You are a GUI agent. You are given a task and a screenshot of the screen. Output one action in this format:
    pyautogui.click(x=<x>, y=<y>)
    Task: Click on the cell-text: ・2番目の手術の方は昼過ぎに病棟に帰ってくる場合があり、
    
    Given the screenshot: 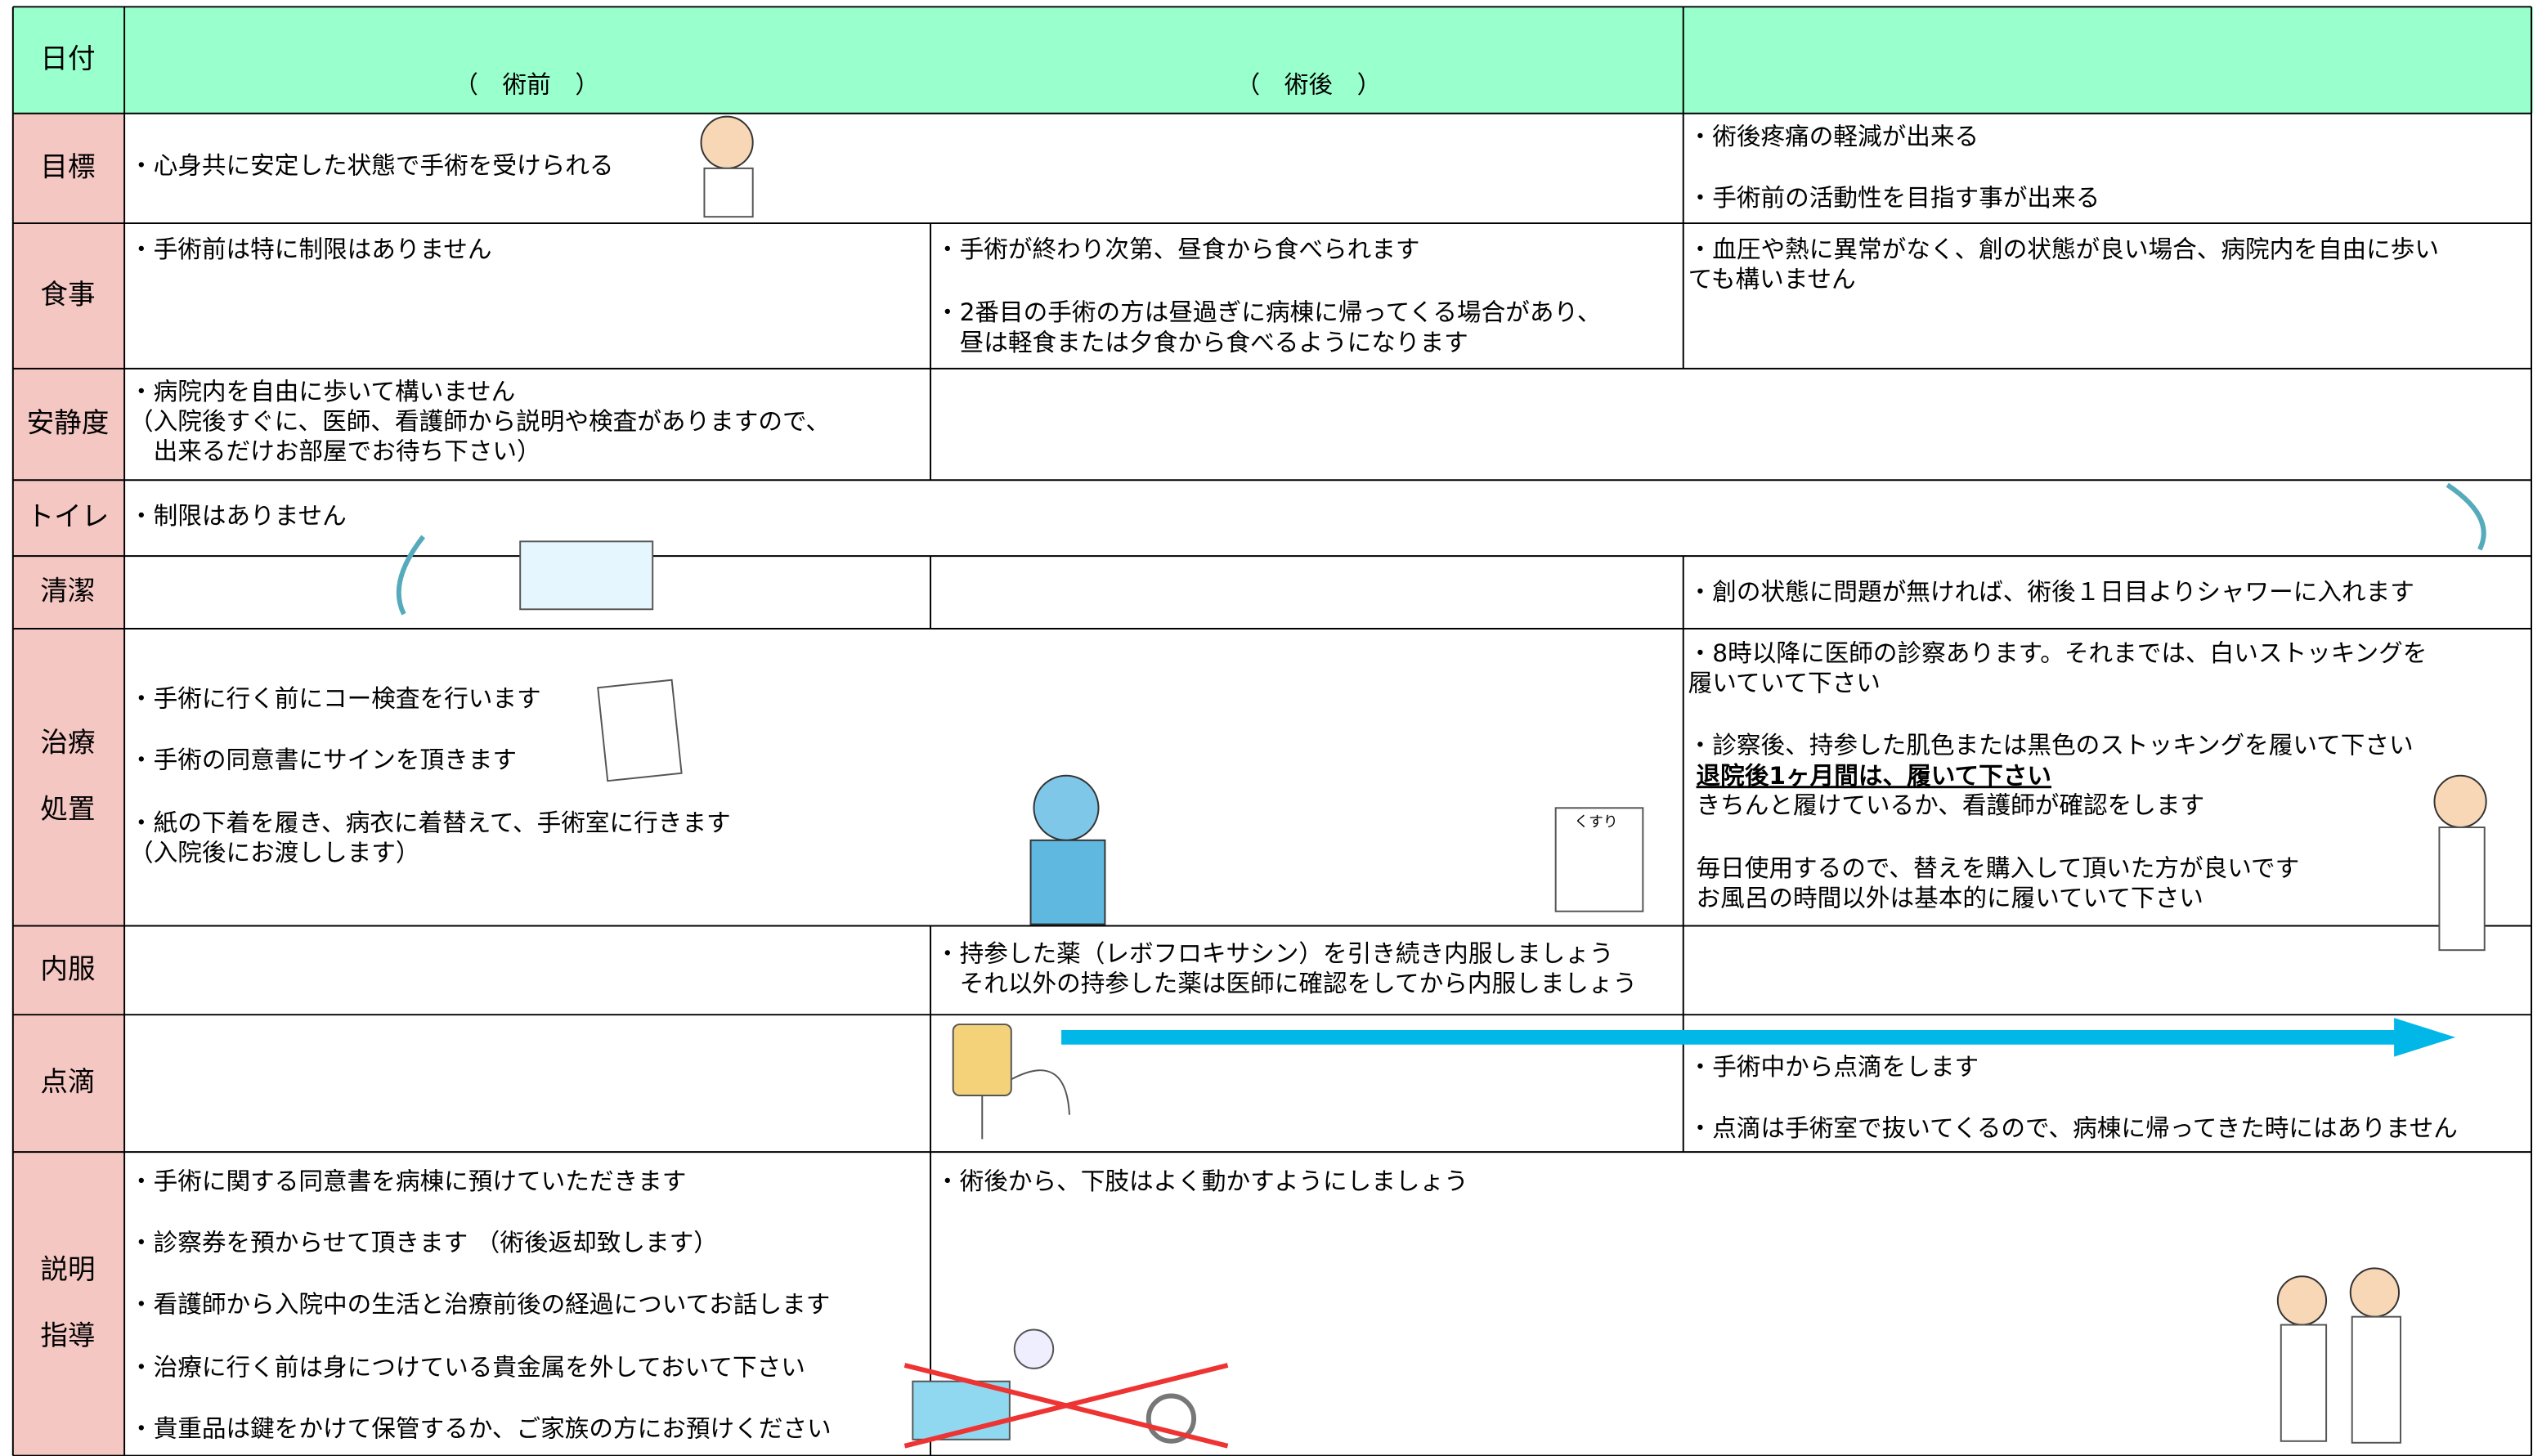 What is the action you would take?
    pyautogui.click(x=1268, y=312)
    